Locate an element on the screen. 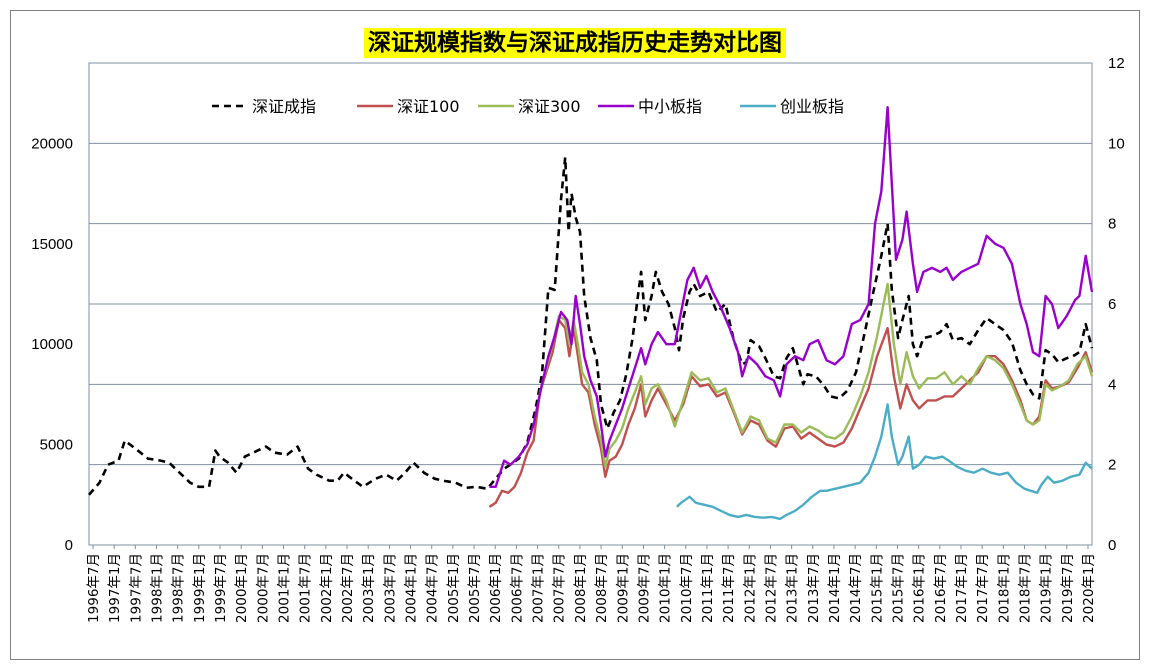 This screenshot has height=668, width=1150. right-y-tick-label: 4 is located at coordinates (1112, 384).